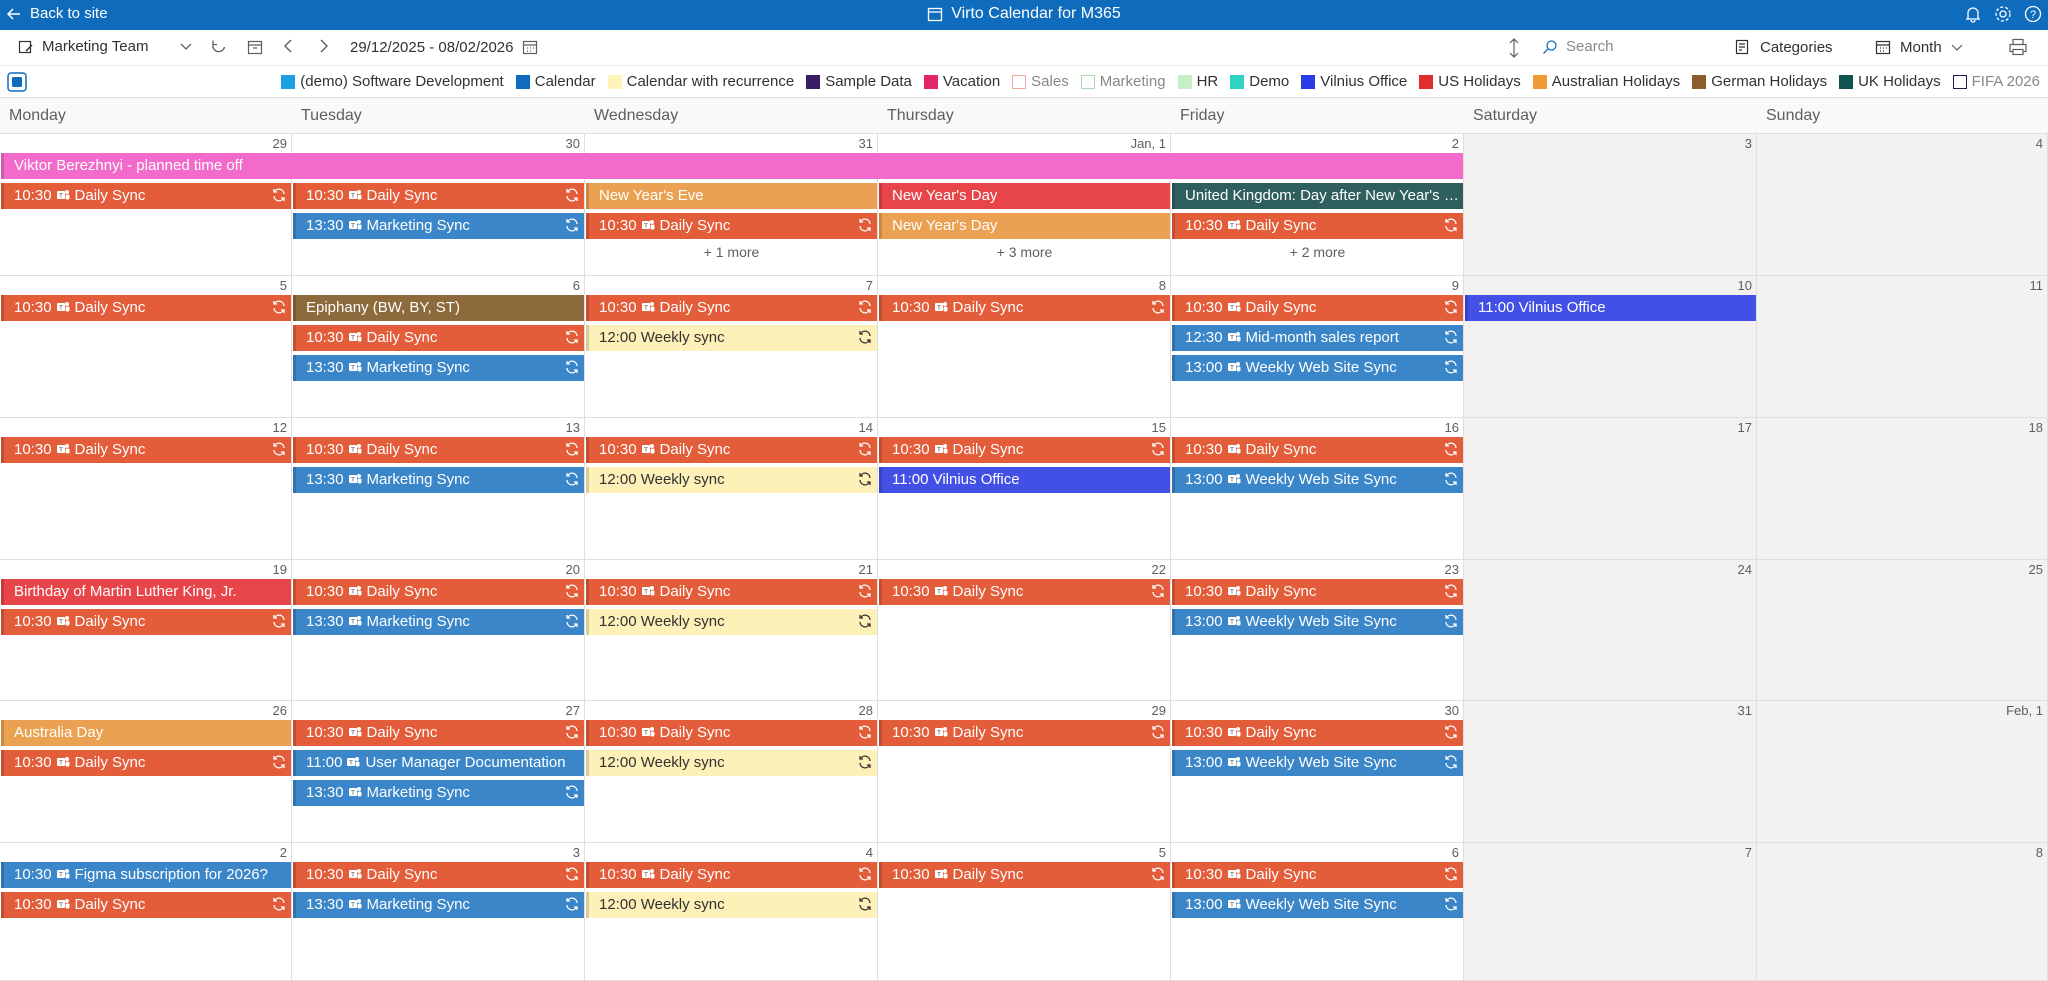 The width and height of the screenshot is (2048, 981). I want to click on print-button, so click(2018, 47).